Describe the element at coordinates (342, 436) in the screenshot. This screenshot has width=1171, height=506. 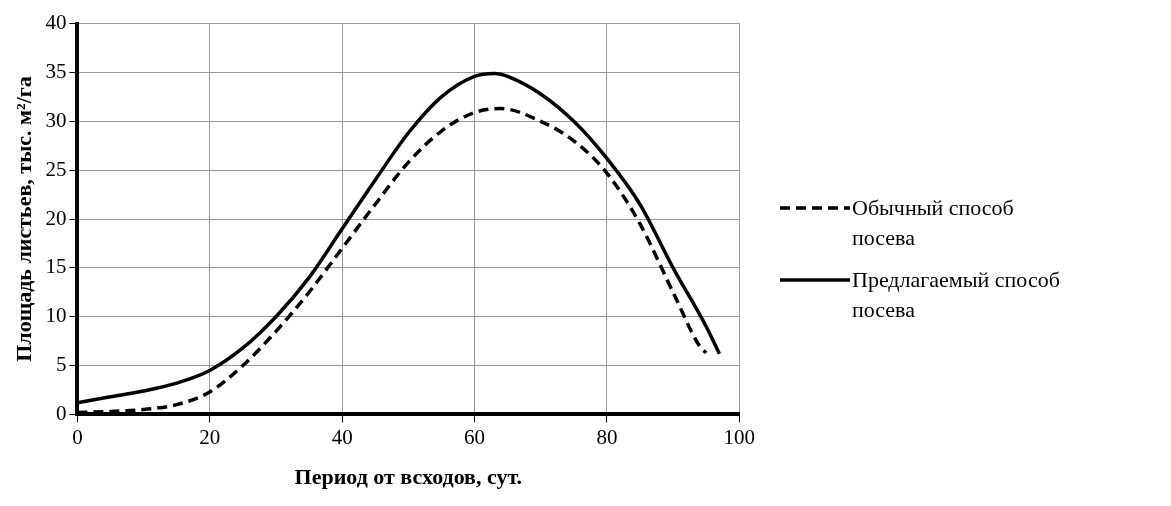
I see `x-tick-label: 40` at that location.